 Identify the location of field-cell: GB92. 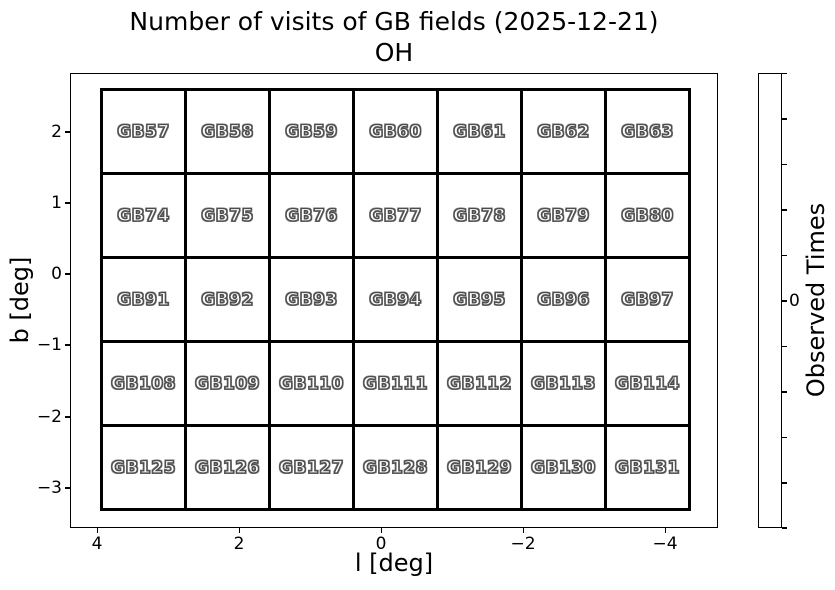
(227, 299).